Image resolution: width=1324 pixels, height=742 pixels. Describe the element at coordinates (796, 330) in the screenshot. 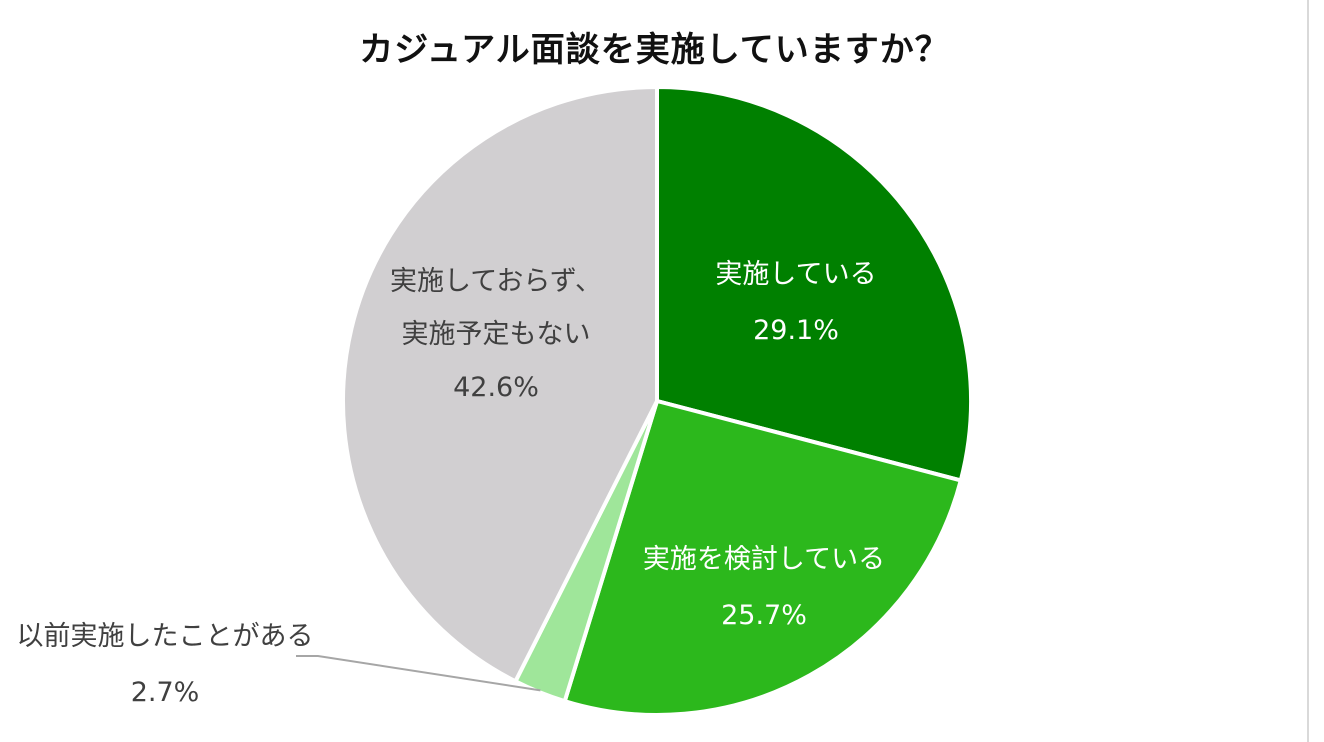

I see `slice-value-label: 29.1%` at that location.